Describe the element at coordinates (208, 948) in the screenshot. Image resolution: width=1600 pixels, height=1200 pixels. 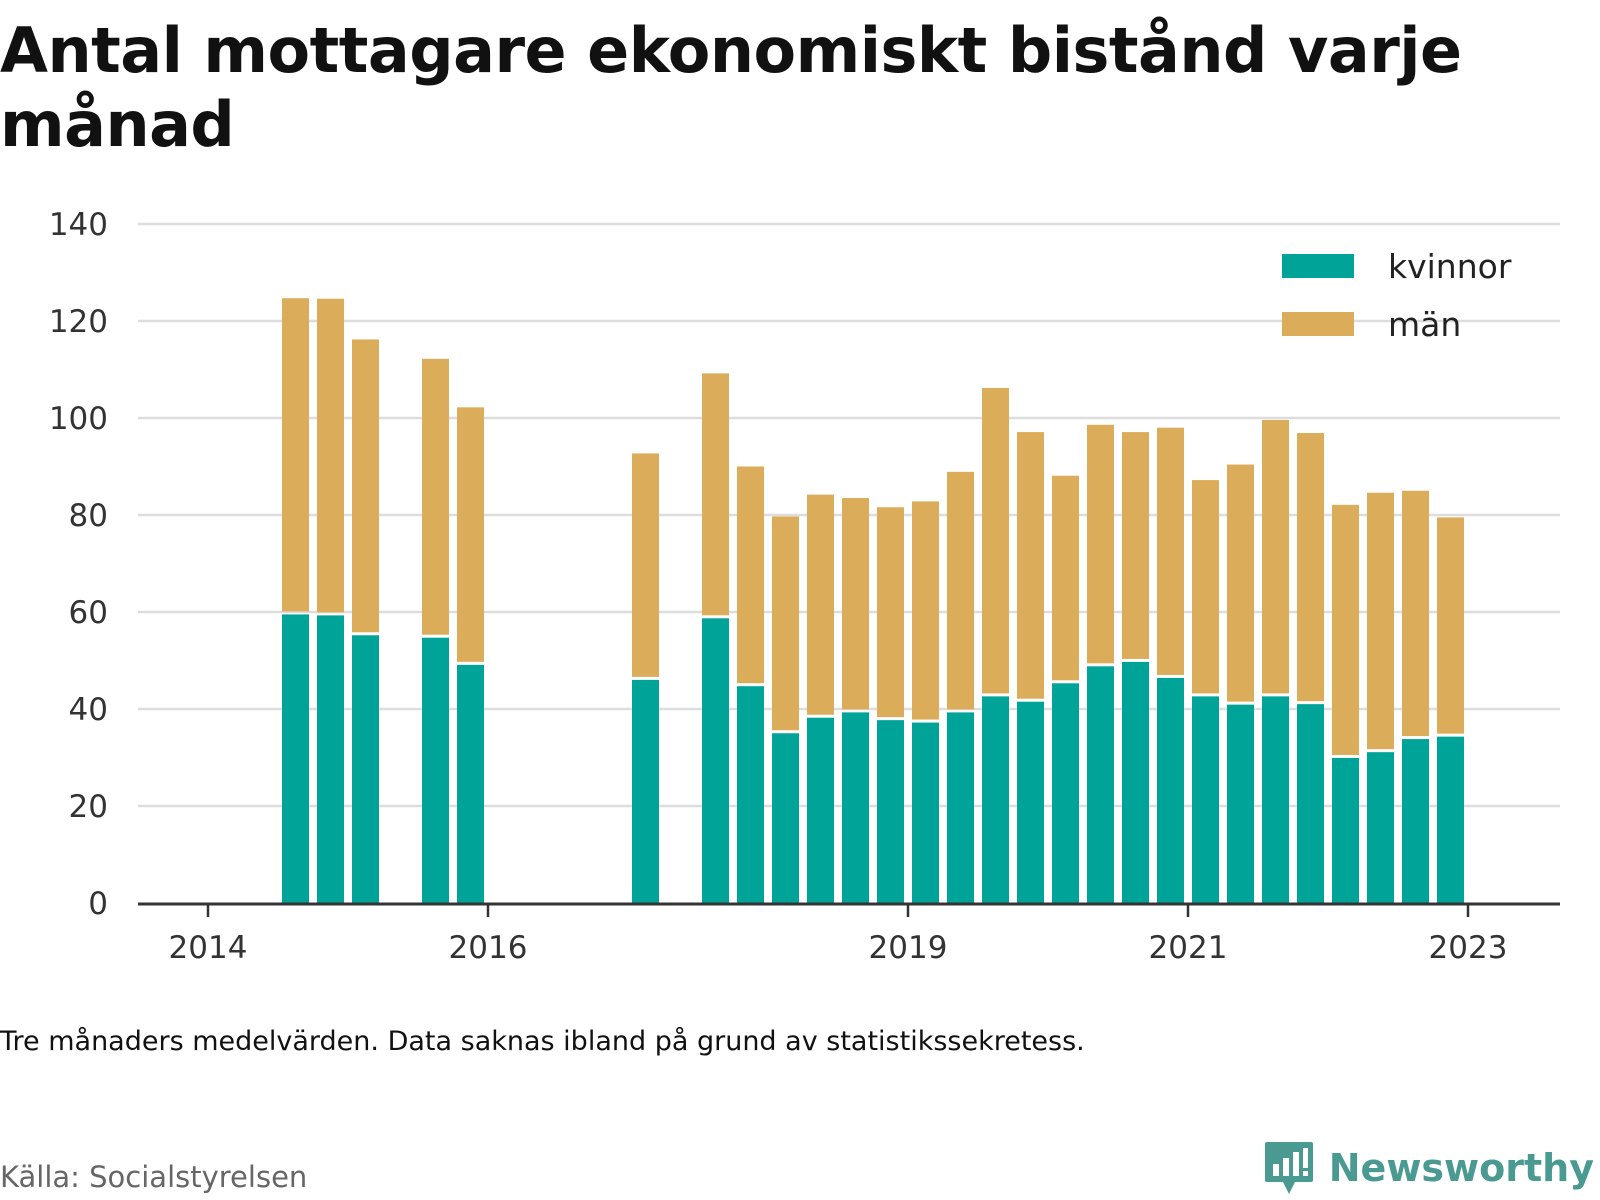
I see `x-tick-label: 2014` at that location.